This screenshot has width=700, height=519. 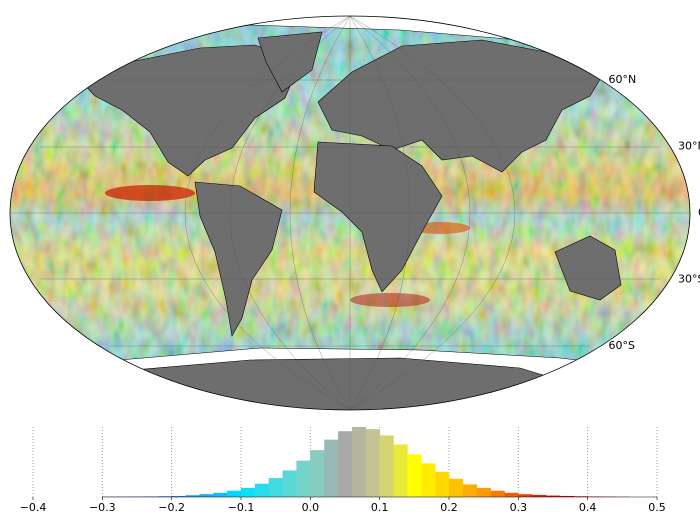 What do you see at coordinates (190, 110) in the screenshot?
I see `north-america` at bounding box center [190, 110].